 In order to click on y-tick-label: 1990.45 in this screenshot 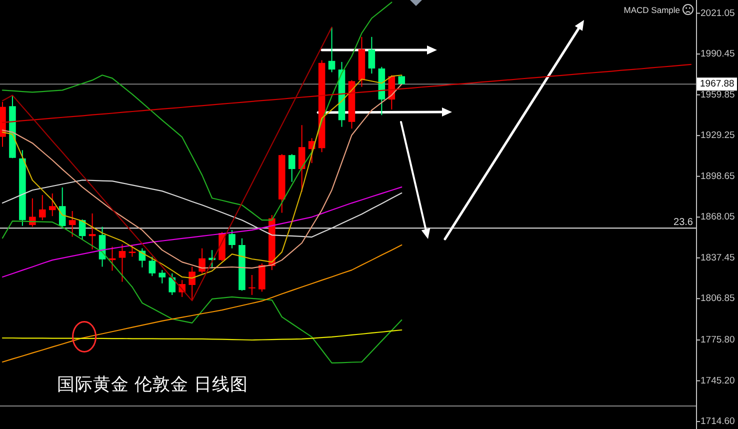, I will do `click(717, 54)`.